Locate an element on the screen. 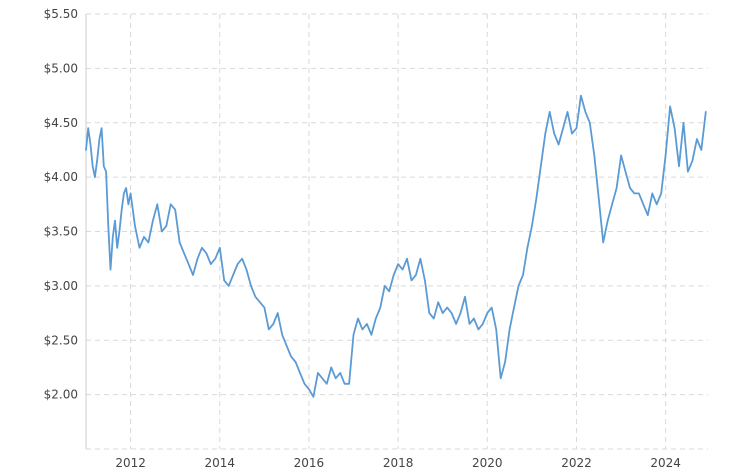 Image resolution: width=750 pixels, height=473 pixels. y-tick-label: $2.00 is located at coordinates (61, 395).